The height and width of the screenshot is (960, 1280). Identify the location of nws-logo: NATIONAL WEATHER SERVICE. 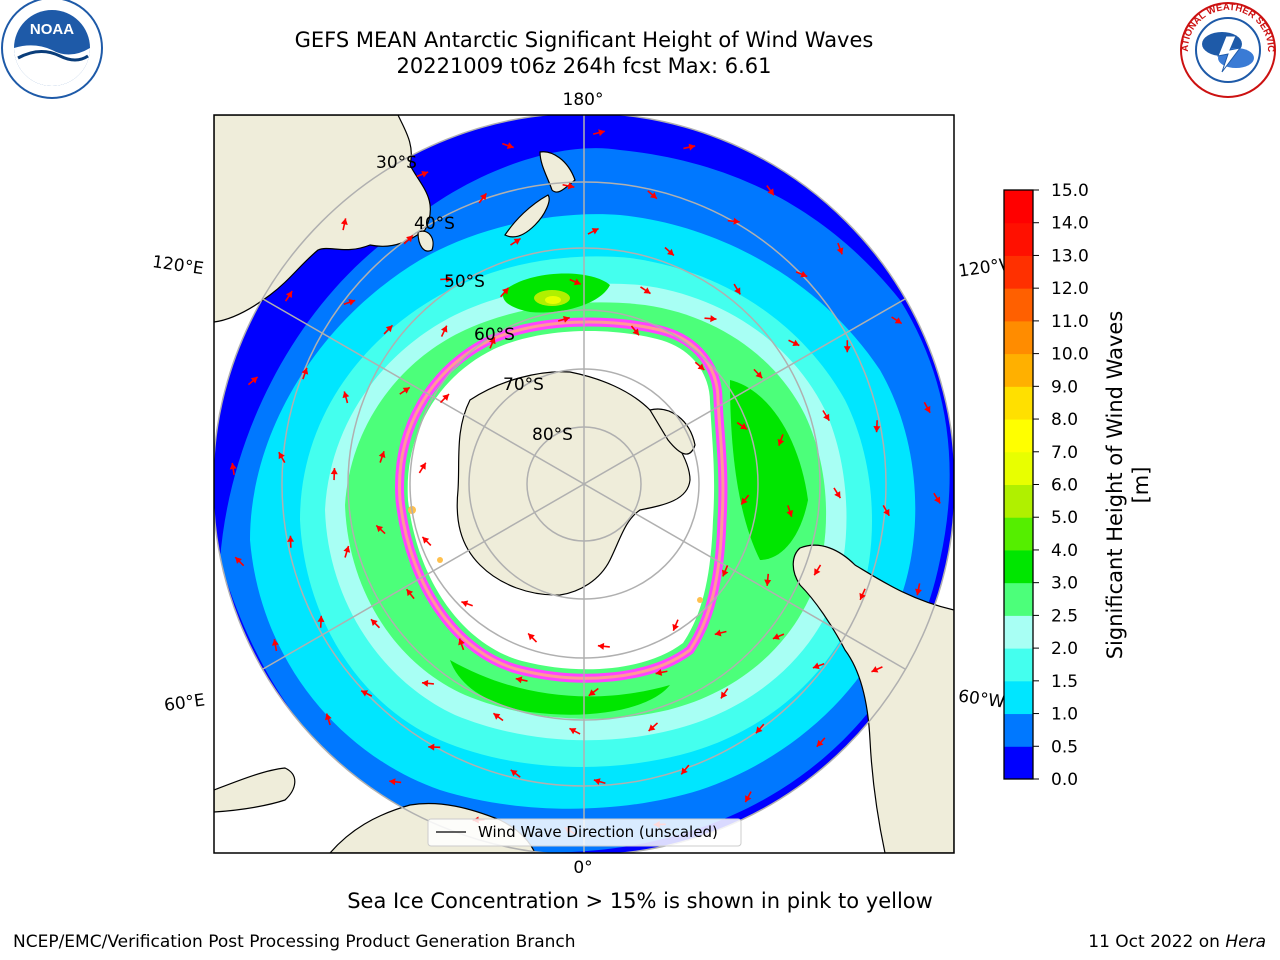
(1227, 49).